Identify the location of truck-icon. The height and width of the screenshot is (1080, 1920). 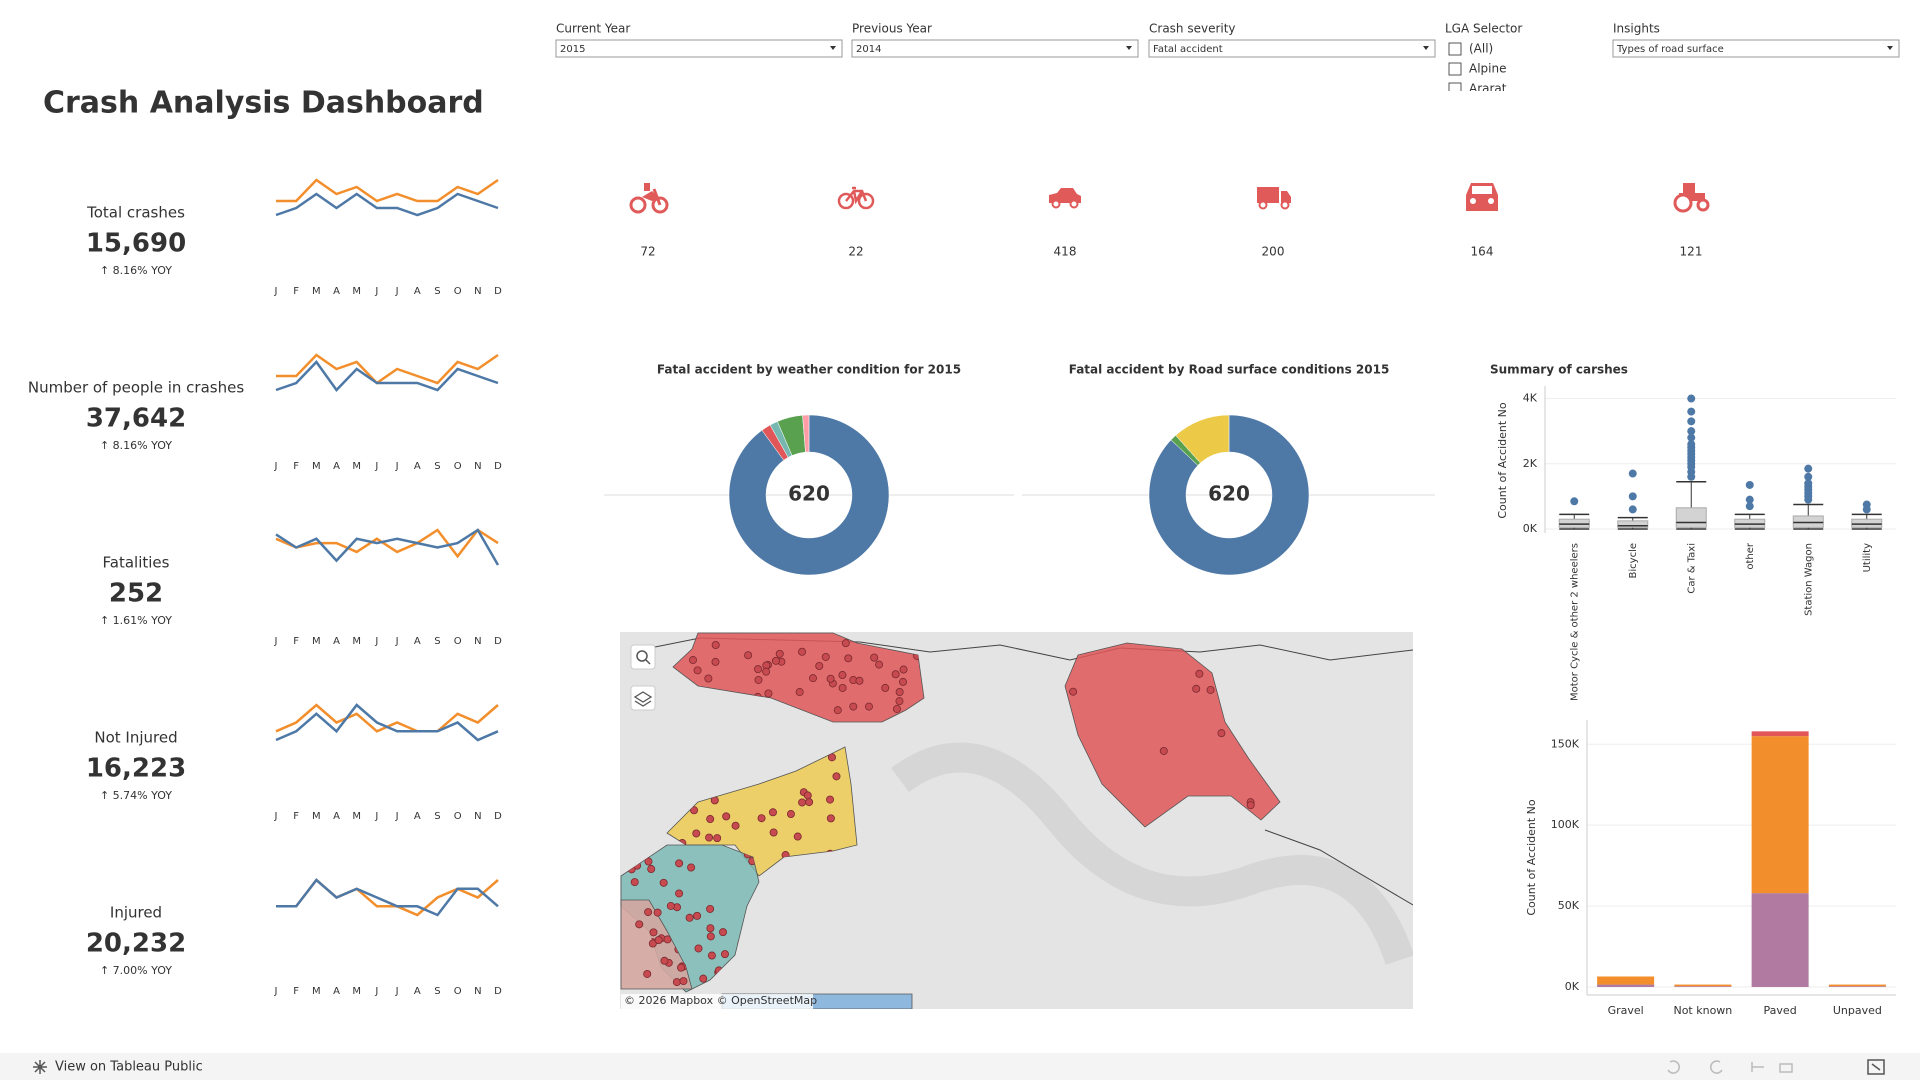
(1274, 198).